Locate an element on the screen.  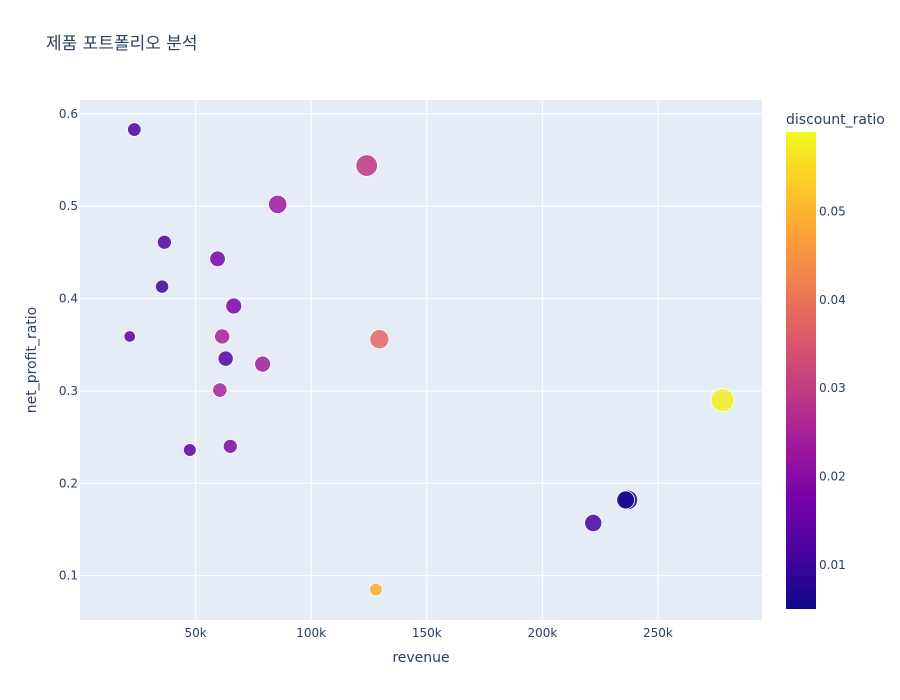
colorbar-ticks: 0.01 0.02 0.03 0.04 0.05 is located at coordinates (832, 388).